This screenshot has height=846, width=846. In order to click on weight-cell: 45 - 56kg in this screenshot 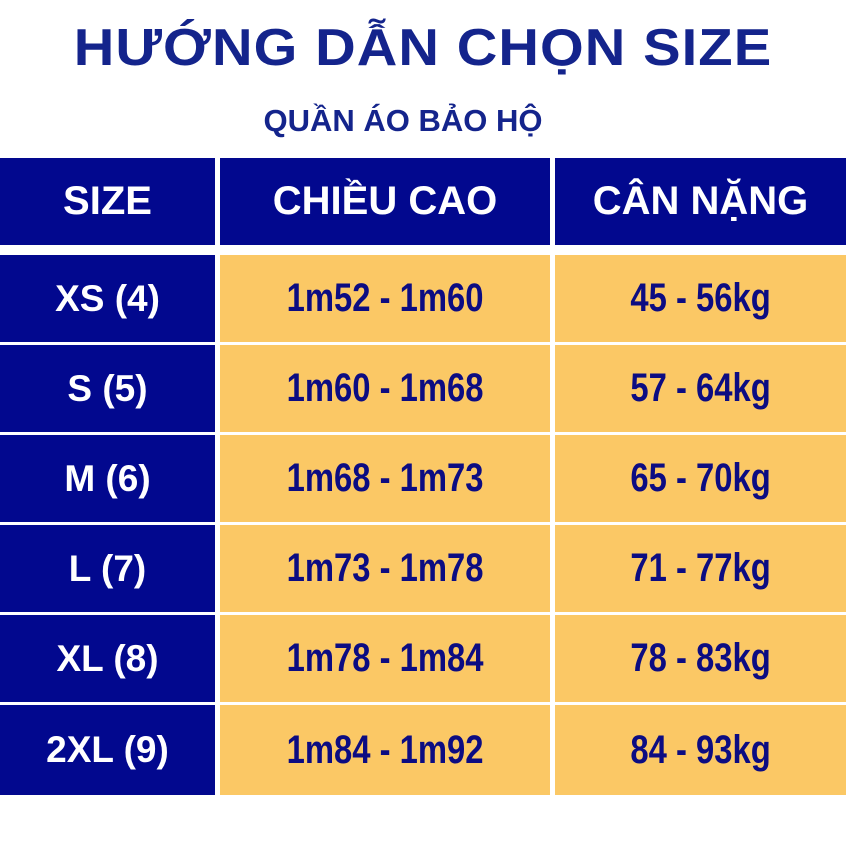, I will do `click(700, 298)`.